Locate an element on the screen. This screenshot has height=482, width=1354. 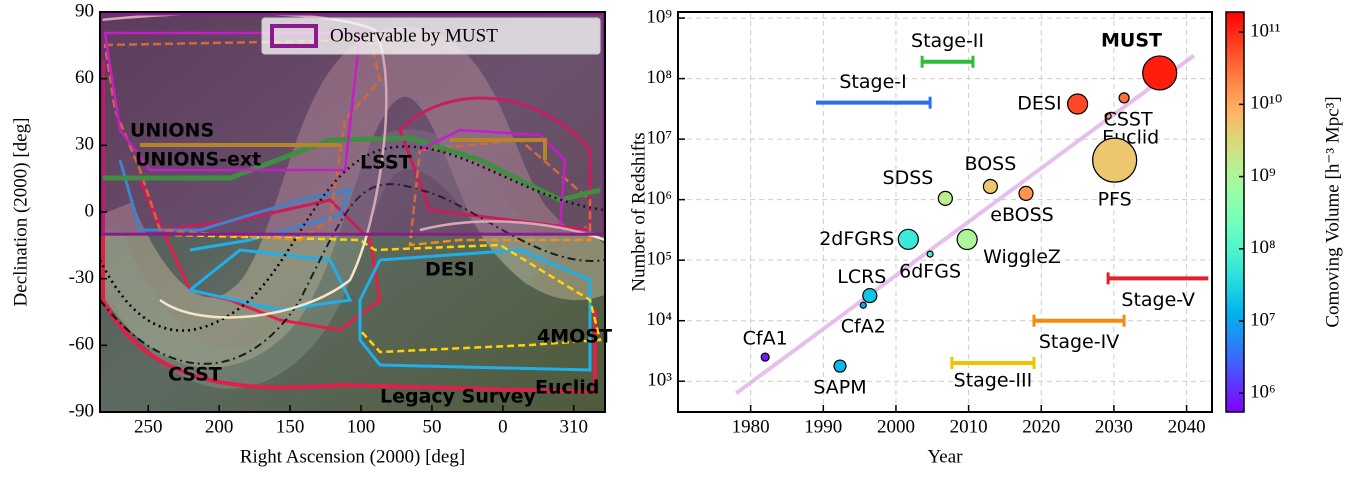
y-tick-label: 60 is located at coordinates (84, 77).